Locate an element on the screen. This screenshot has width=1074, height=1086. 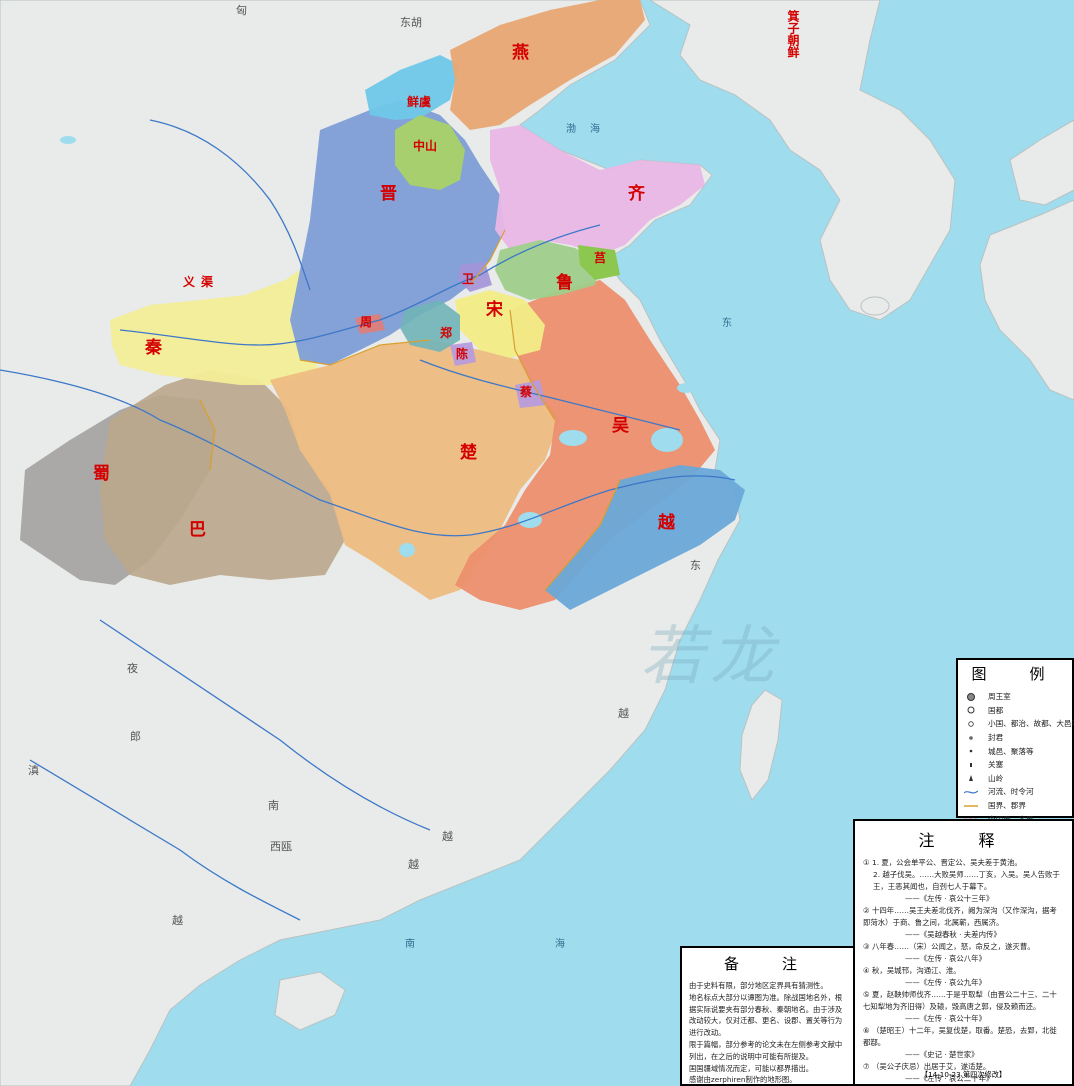
state-zhou is located at coordinates (370, 324).